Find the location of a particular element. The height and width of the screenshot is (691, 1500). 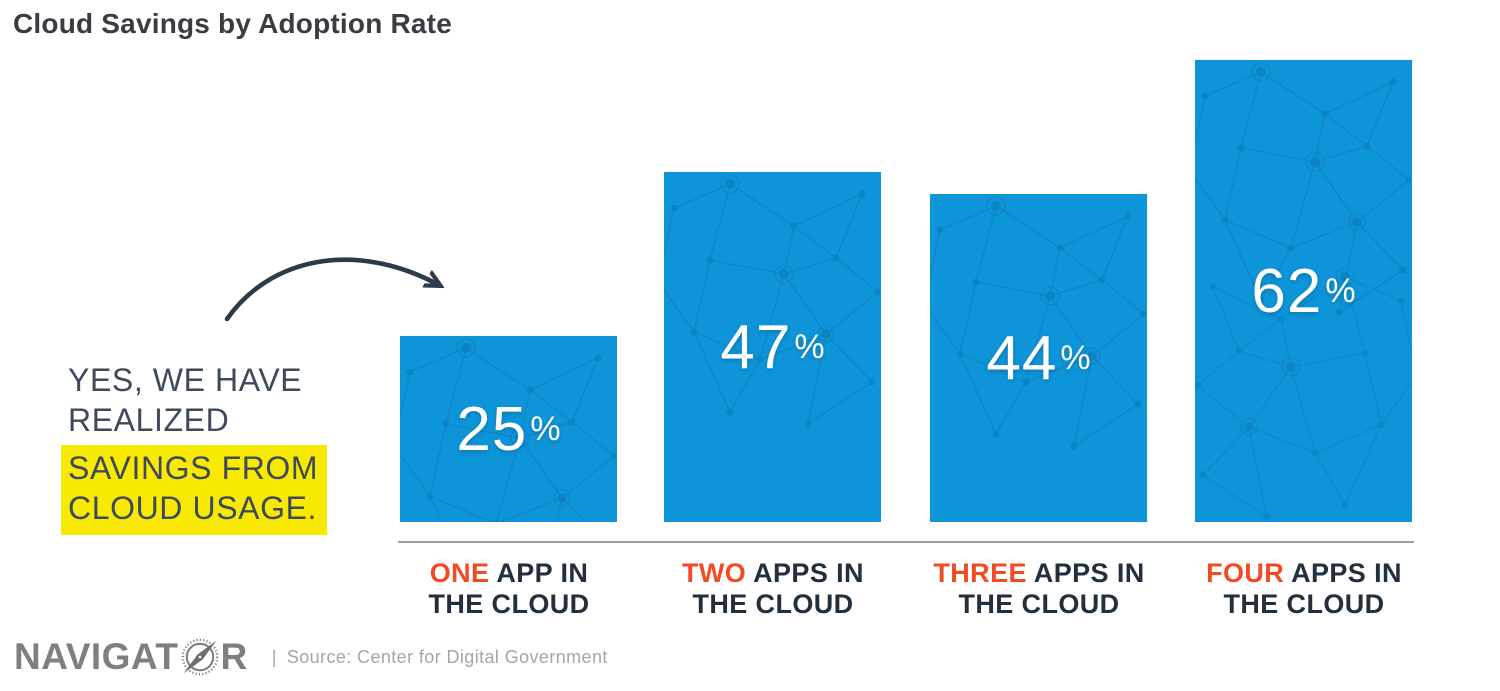

category-line1: ONE APP IN is located at coordinates (509, 573).